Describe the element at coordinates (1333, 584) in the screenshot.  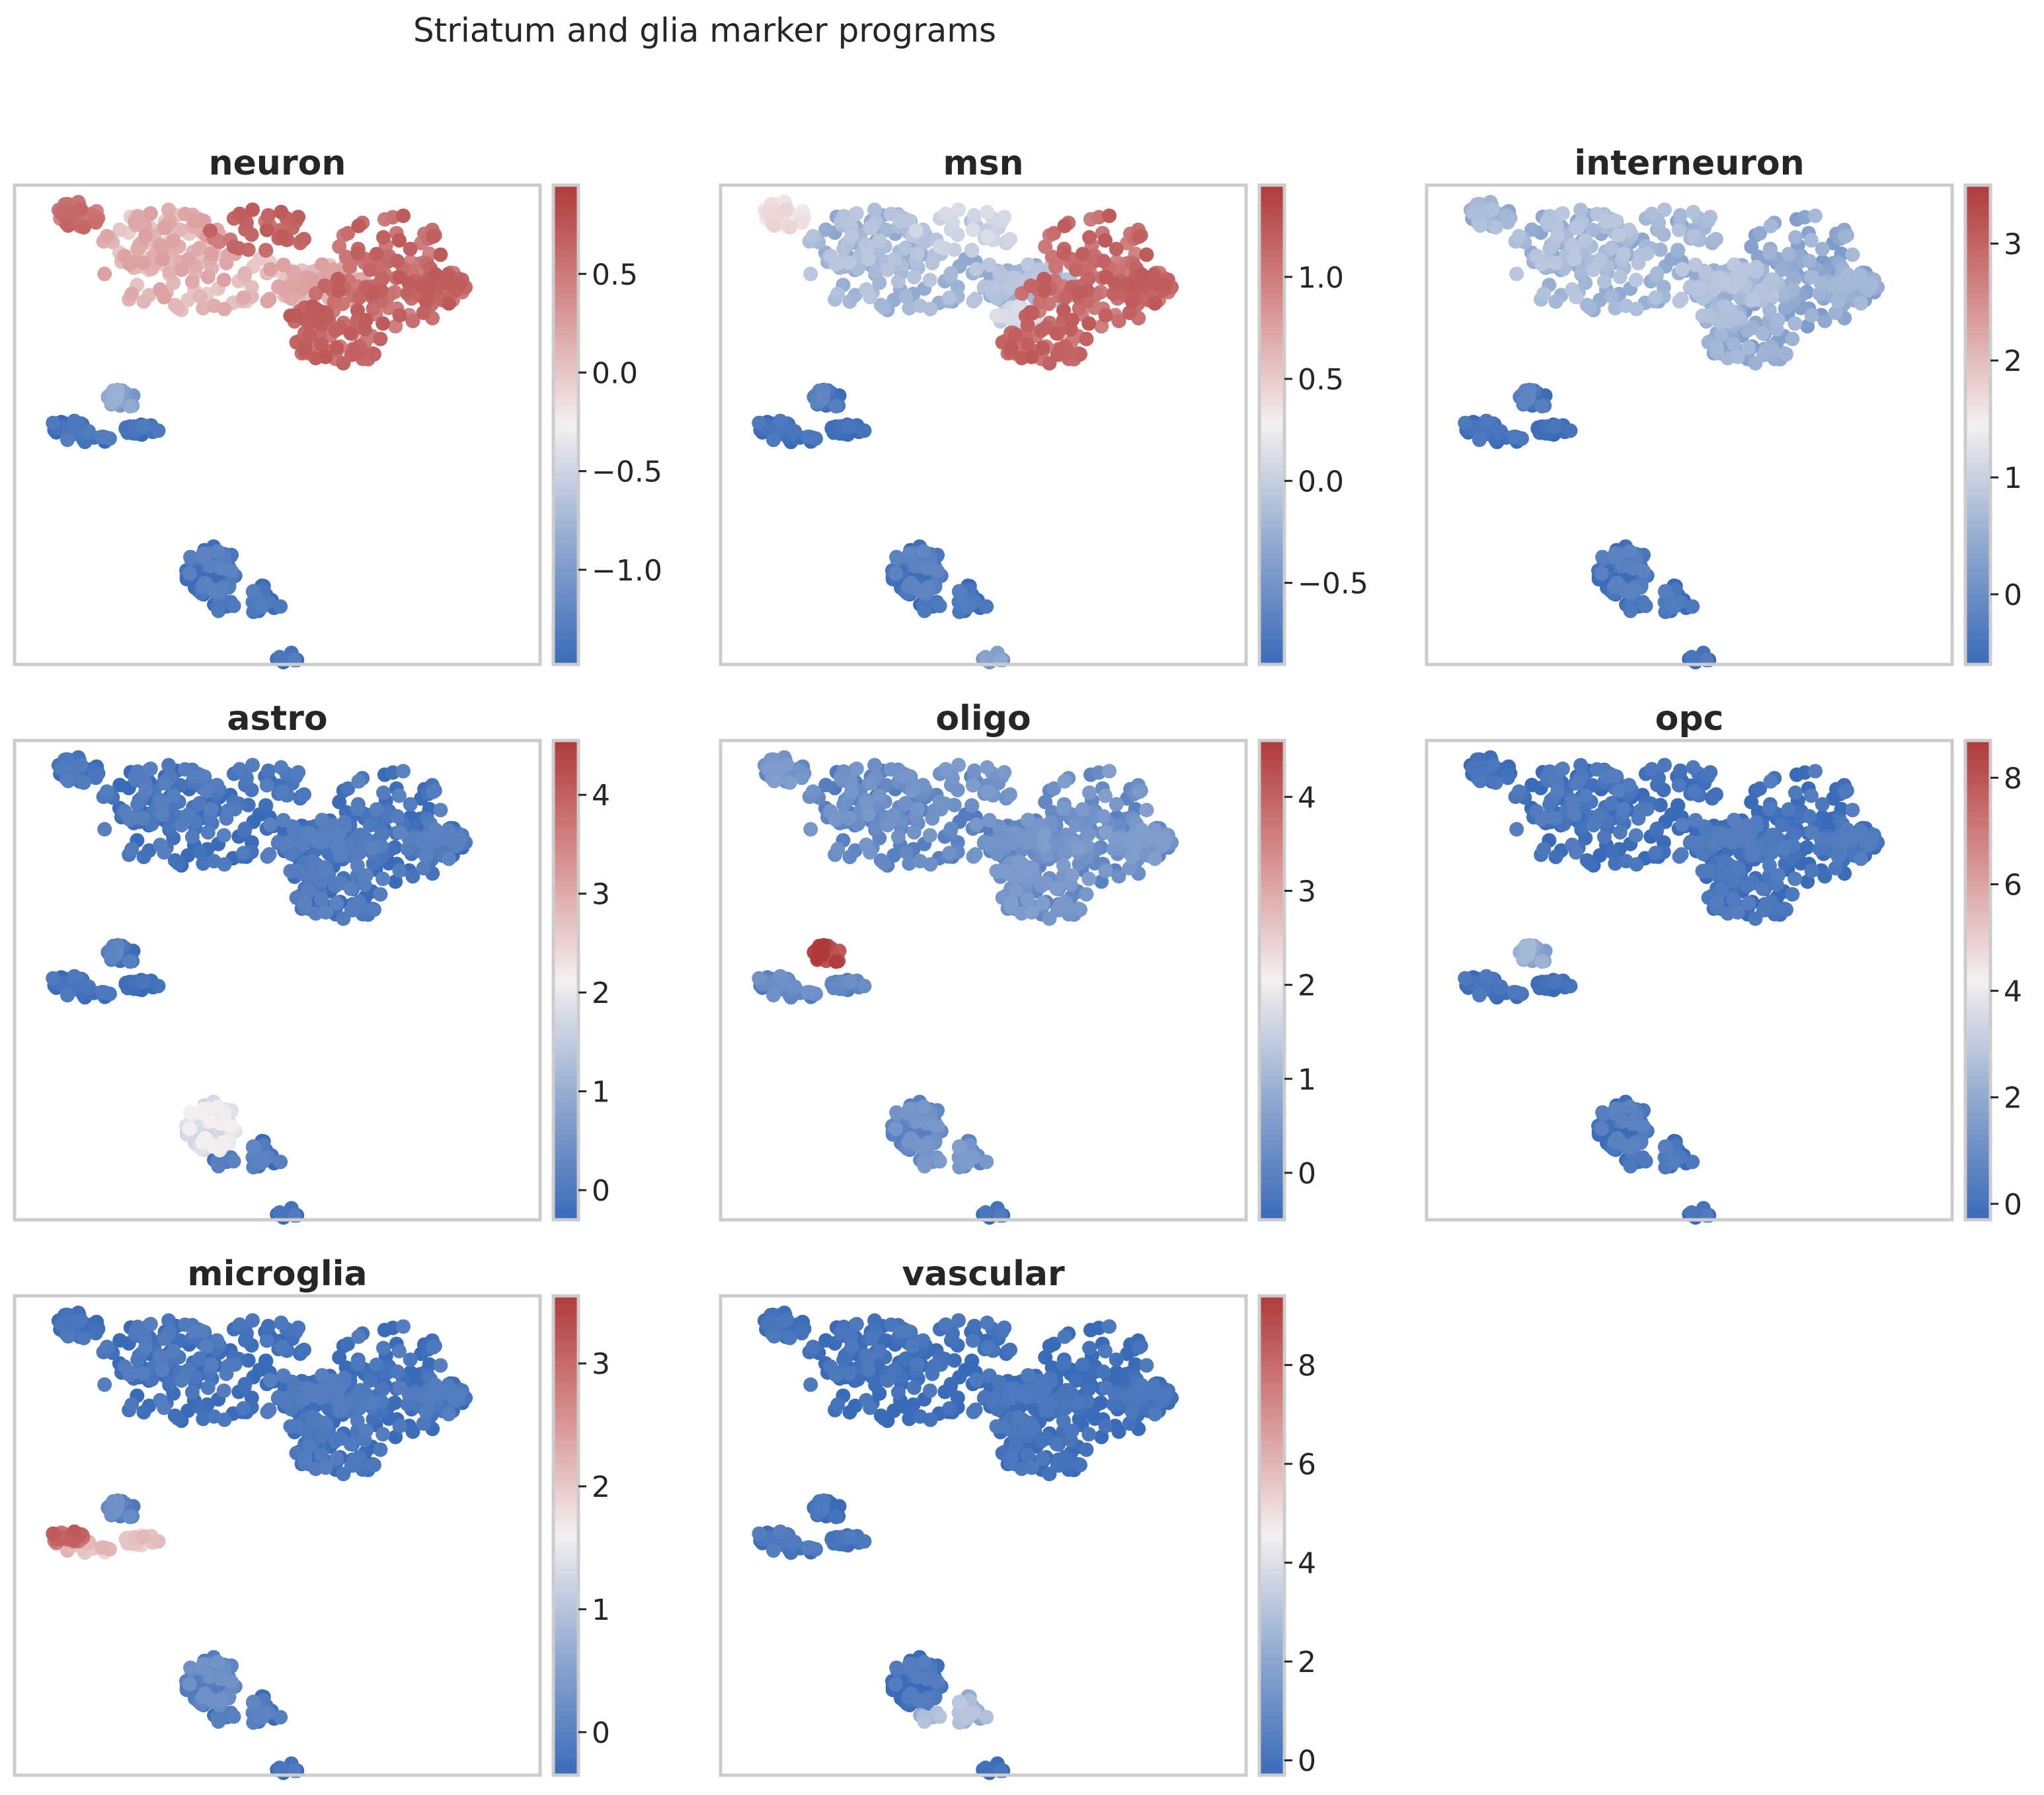
I see `colorbar-tick-label: −0.5` at that location.